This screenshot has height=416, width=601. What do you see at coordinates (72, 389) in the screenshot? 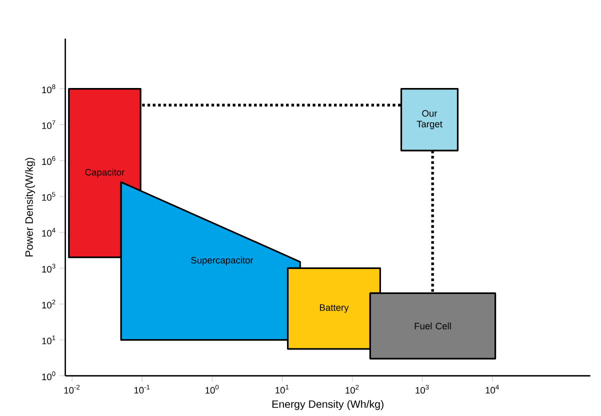
I see `x-tick-label: 10$^{-2}$` at bounding box center [72, 389].